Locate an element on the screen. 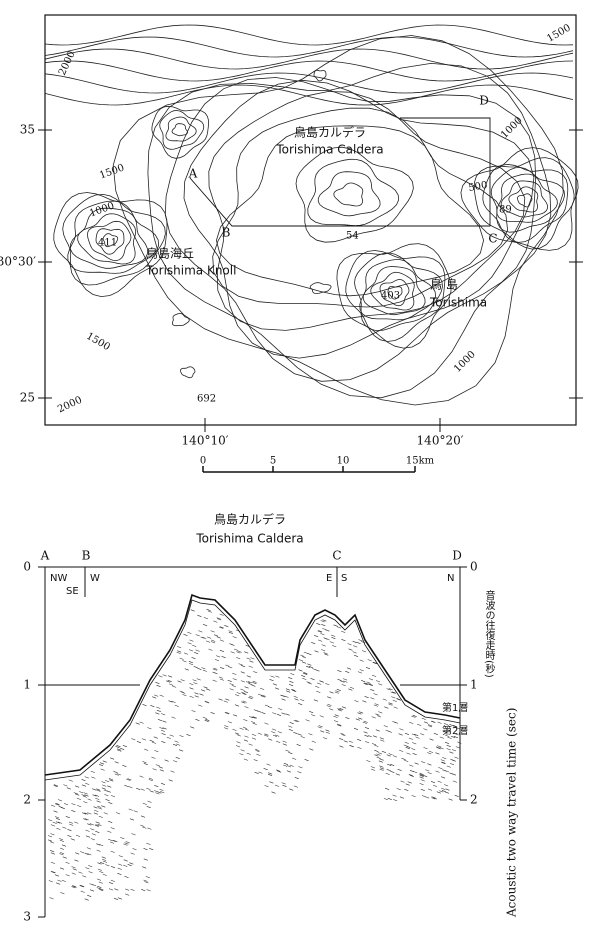 The height and width of the screenshot is (929, 589). direction: E is located at coordinates (329, 578).